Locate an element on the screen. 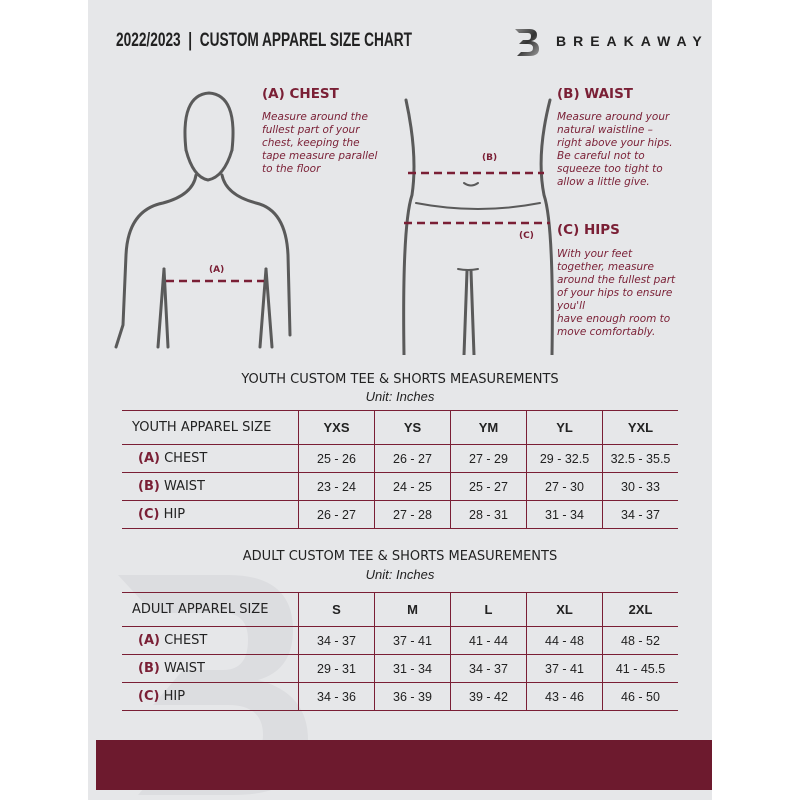 This screenshot has width=800, height=800. chest-heading: (A) CHEST is located at coordinates (300, 94).